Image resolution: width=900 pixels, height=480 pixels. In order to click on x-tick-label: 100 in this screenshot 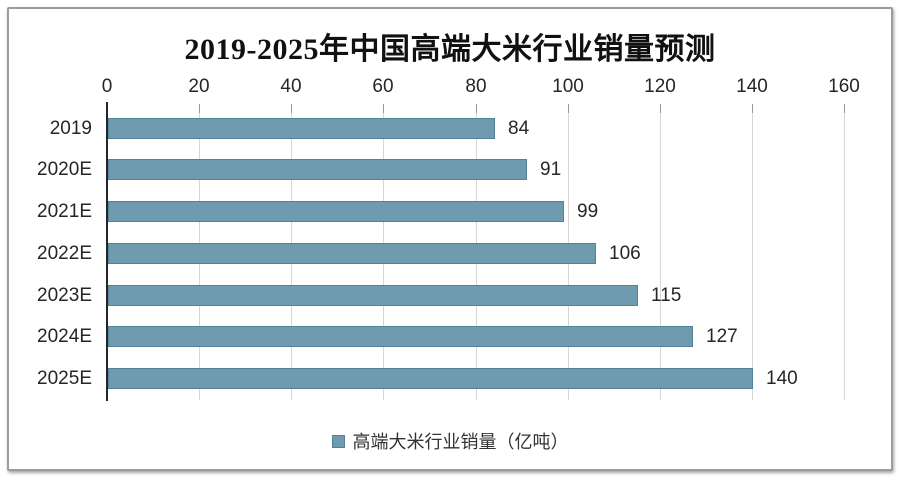, I will do `click(568, 86)`.